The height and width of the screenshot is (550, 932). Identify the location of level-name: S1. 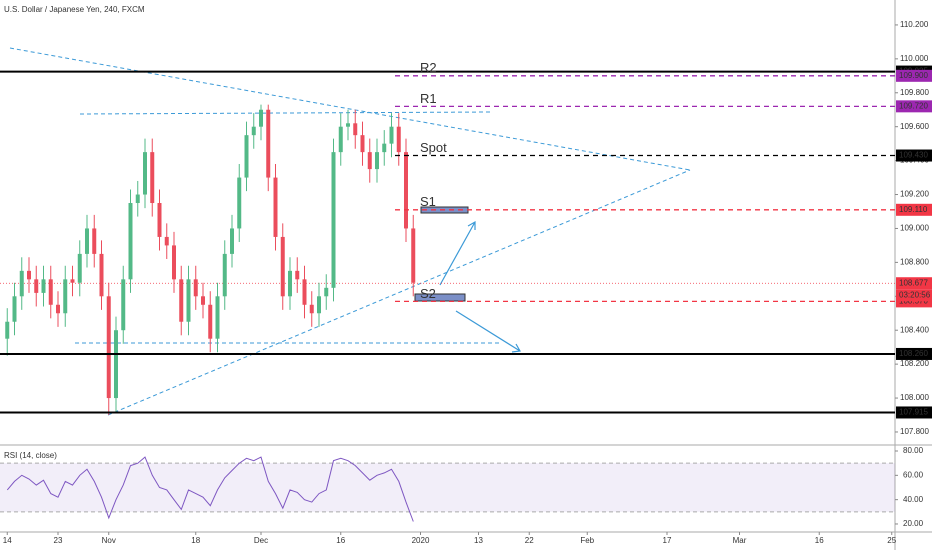
(428, 201).